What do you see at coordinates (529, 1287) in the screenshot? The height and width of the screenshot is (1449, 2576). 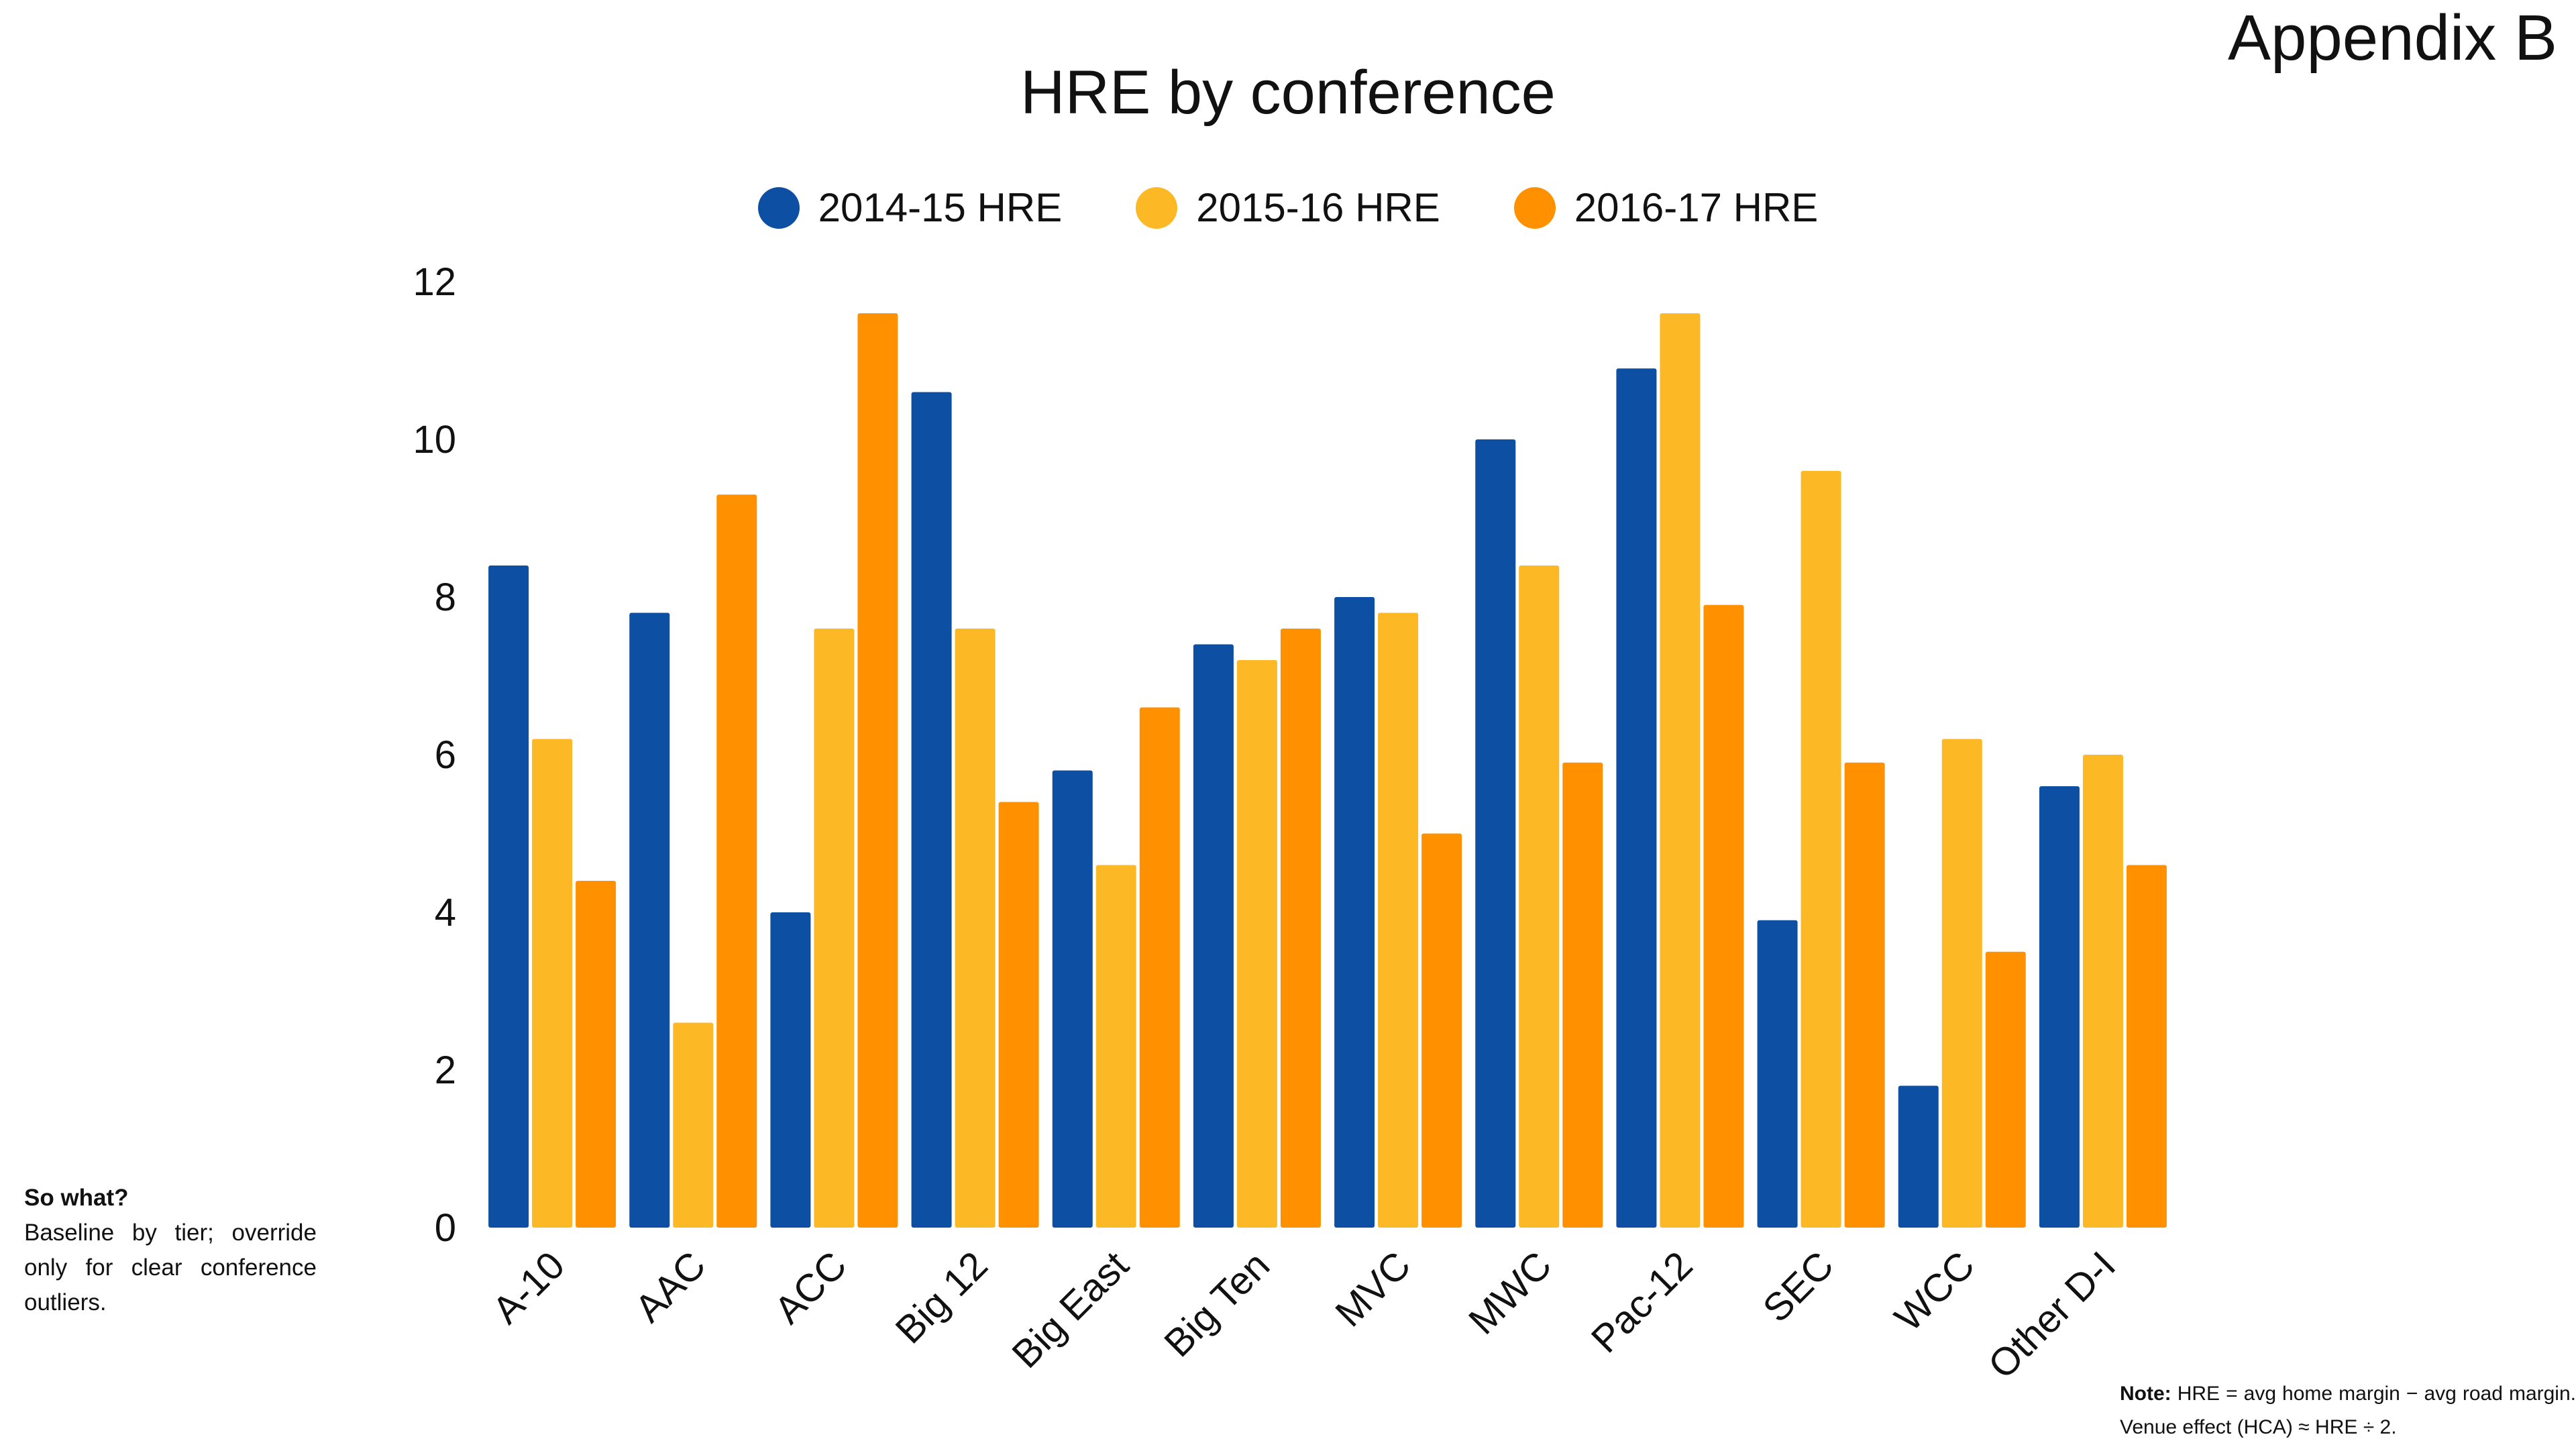 I see `x-tick-label: A-10` at bounding box center [529, 1287].